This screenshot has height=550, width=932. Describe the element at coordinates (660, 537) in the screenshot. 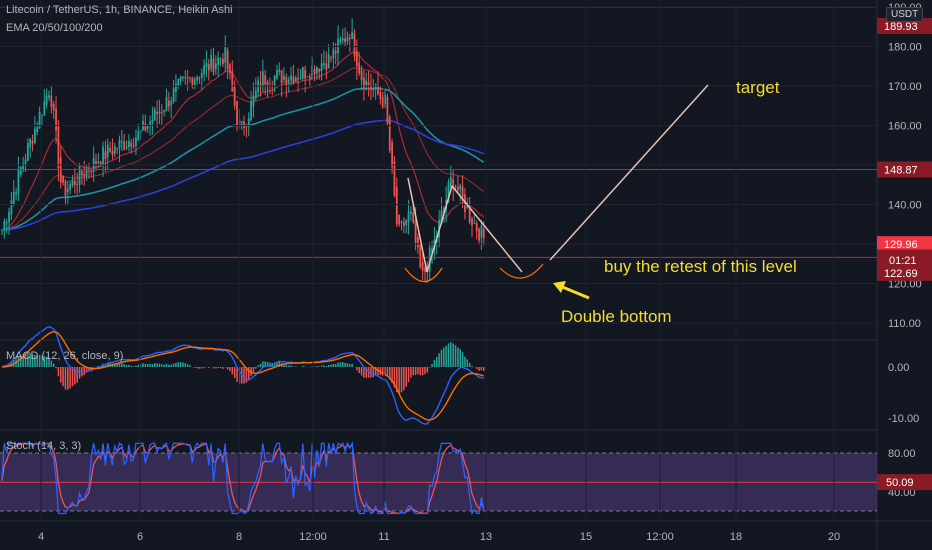

I see `time-tick-label: 12:00` at that location.